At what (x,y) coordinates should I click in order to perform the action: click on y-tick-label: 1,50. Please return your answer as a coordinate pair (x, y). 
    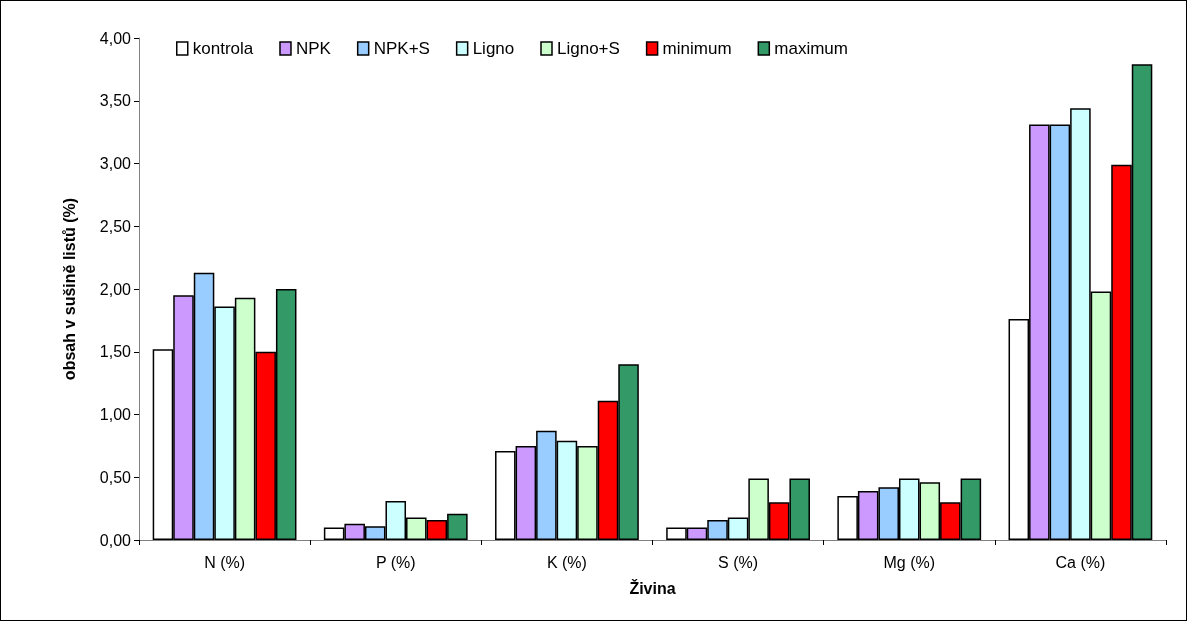
    Looking at the image, I should click on (115, 352).